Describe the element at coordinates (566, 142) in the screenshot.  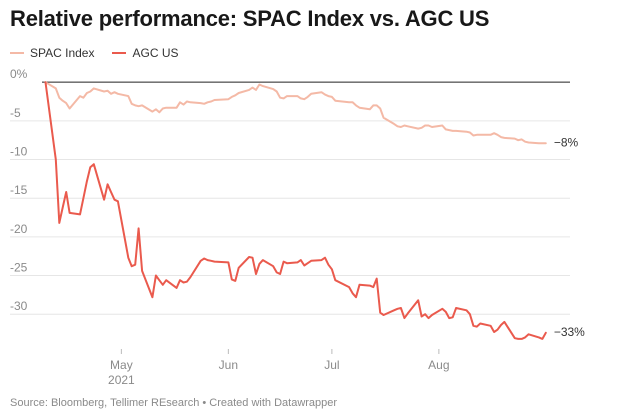
I see `end-label-spac-index: −8%` at that location.